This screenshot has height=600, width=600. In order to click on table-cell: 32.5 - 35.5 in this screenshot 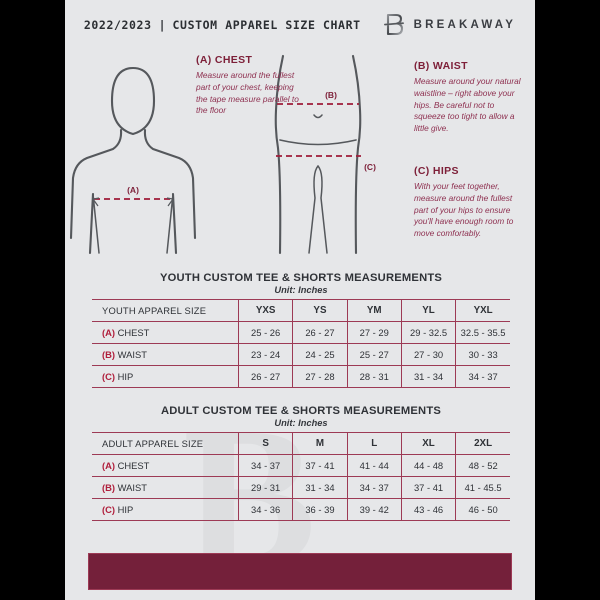, I will do `click(482, 332)`.